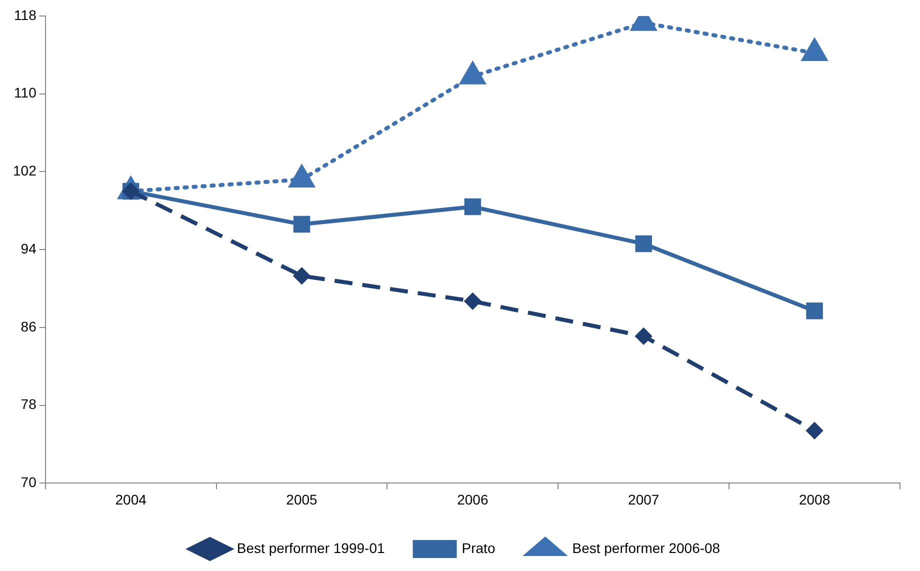 The width and height of the screenshot is (920, 571). I want to click on legend-label: Prato, so click(479, 548).